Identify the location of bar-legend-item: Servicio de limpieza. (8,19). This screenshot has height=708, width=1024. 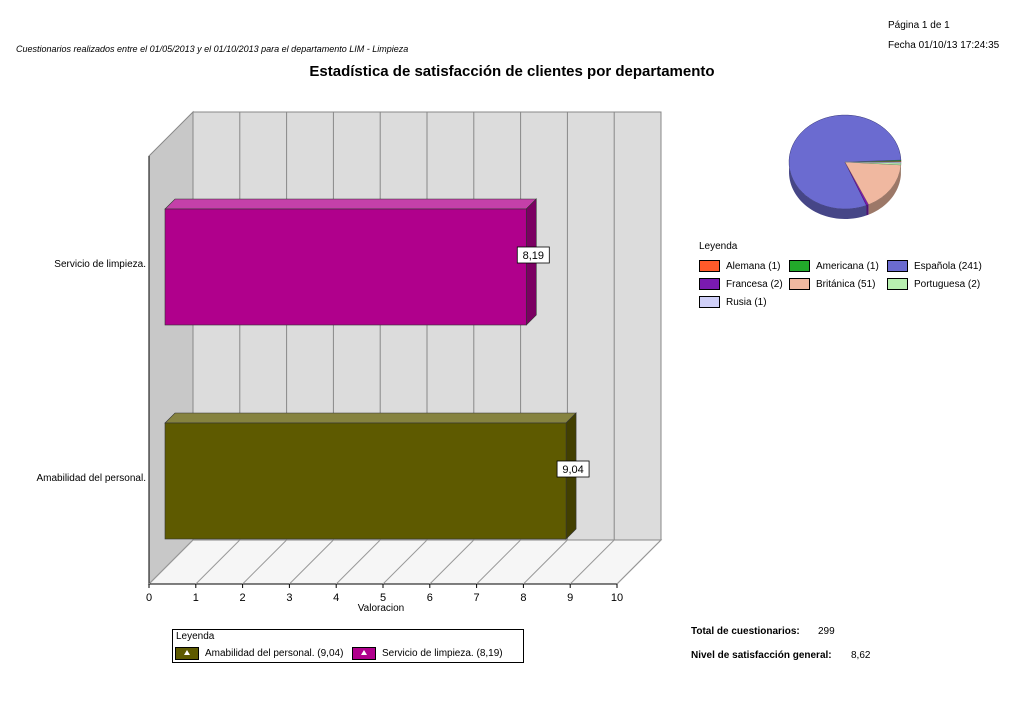
(427, 653).